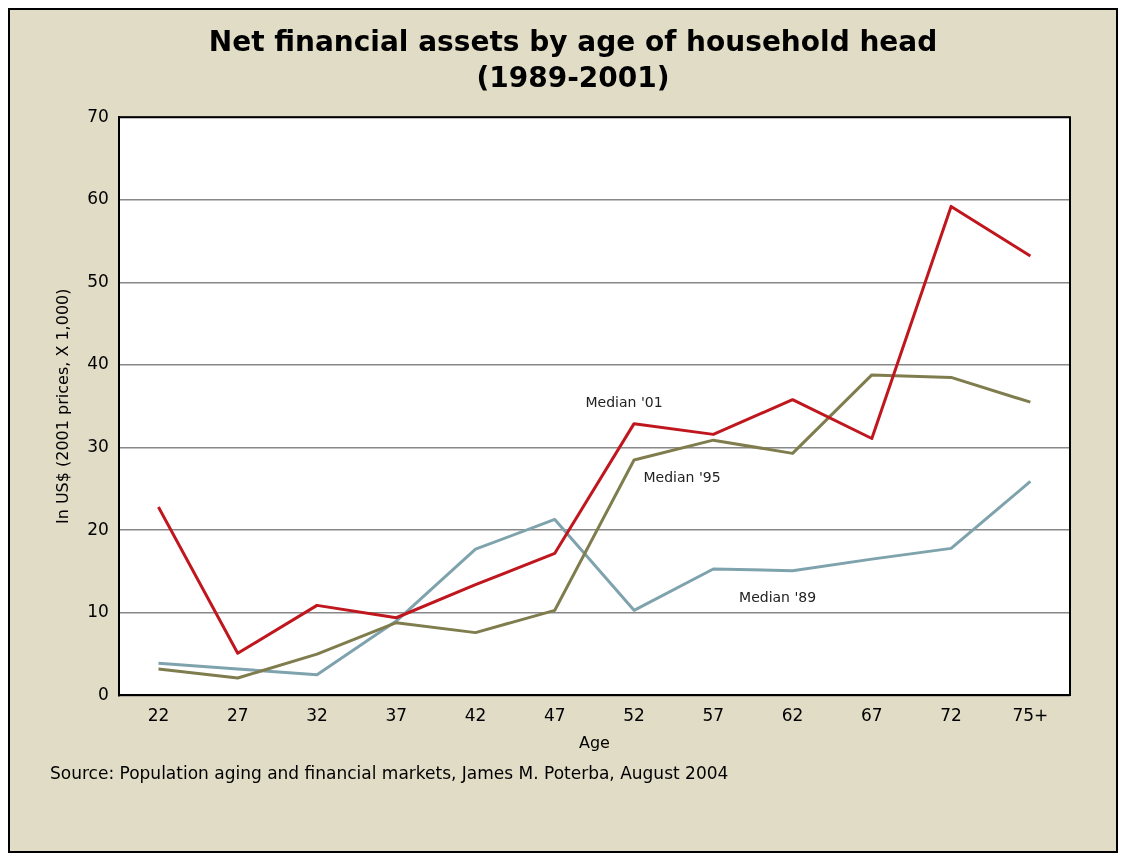 The image size is (1131, 865). I want to click on x-tick-label: 52, so click(634, 714).